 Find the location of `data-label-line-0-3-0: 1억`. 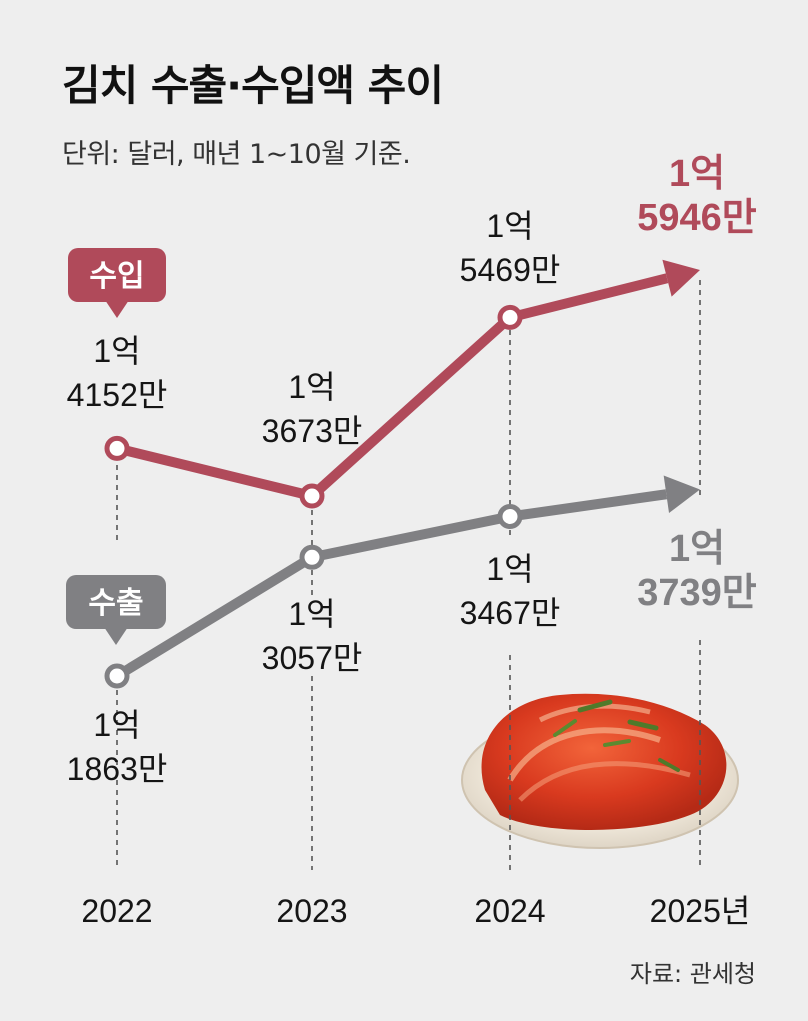

data-label-line-0-3-0: 1억 is located at coordinates (697, 174).